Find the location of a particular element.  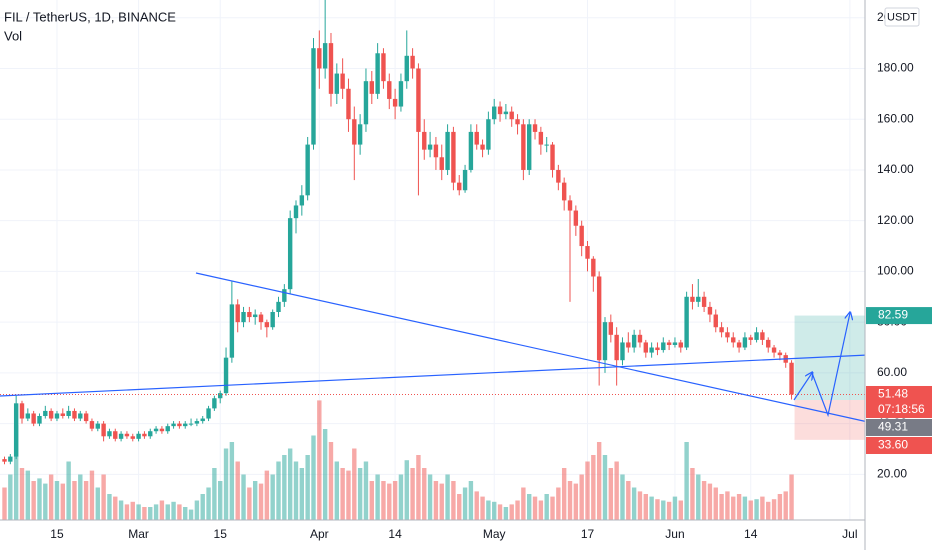

x-tick-label: Jun is located at coordinates (674, 534).